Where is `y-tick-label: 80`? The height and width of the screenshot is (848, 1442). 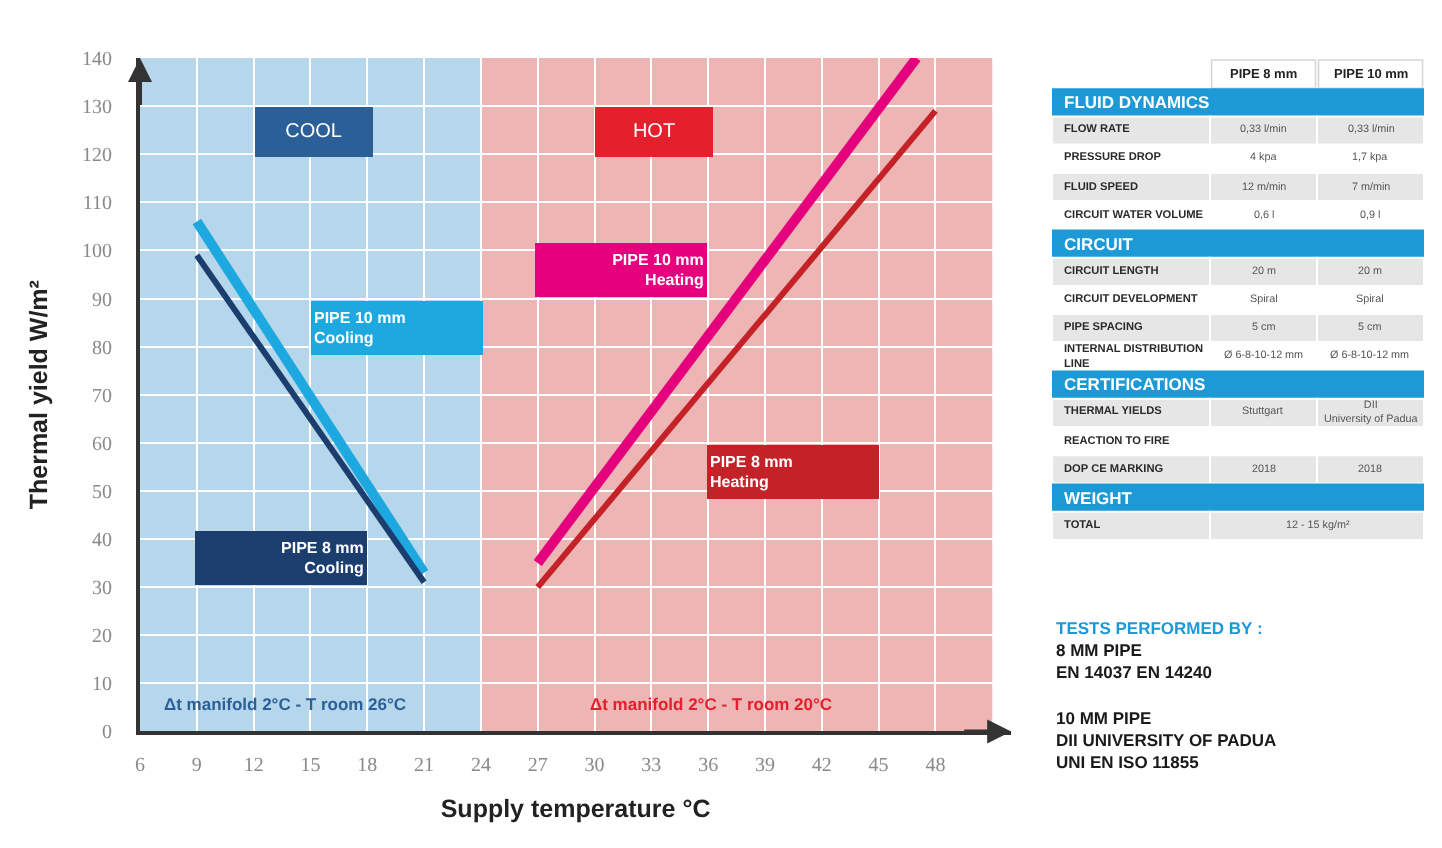
y-tick-label: 80 is located at coordinates (102, 348).